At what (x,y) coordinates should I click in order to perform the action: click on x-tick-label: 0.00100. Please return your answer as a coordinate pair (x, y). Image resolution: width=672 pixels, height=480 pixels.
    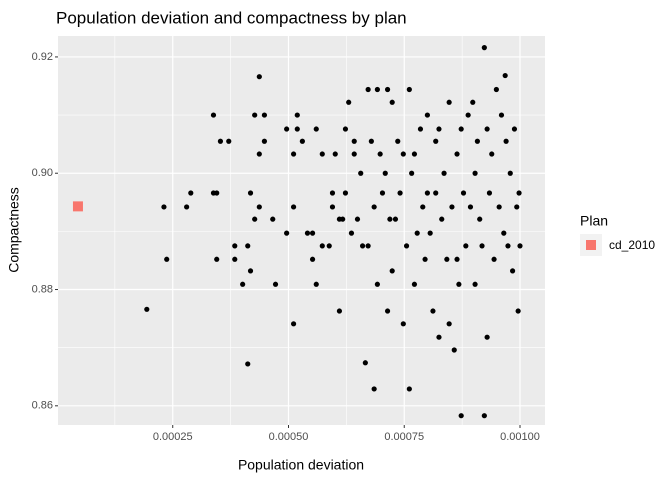
    Looking at the image, I should click on (520, 437).